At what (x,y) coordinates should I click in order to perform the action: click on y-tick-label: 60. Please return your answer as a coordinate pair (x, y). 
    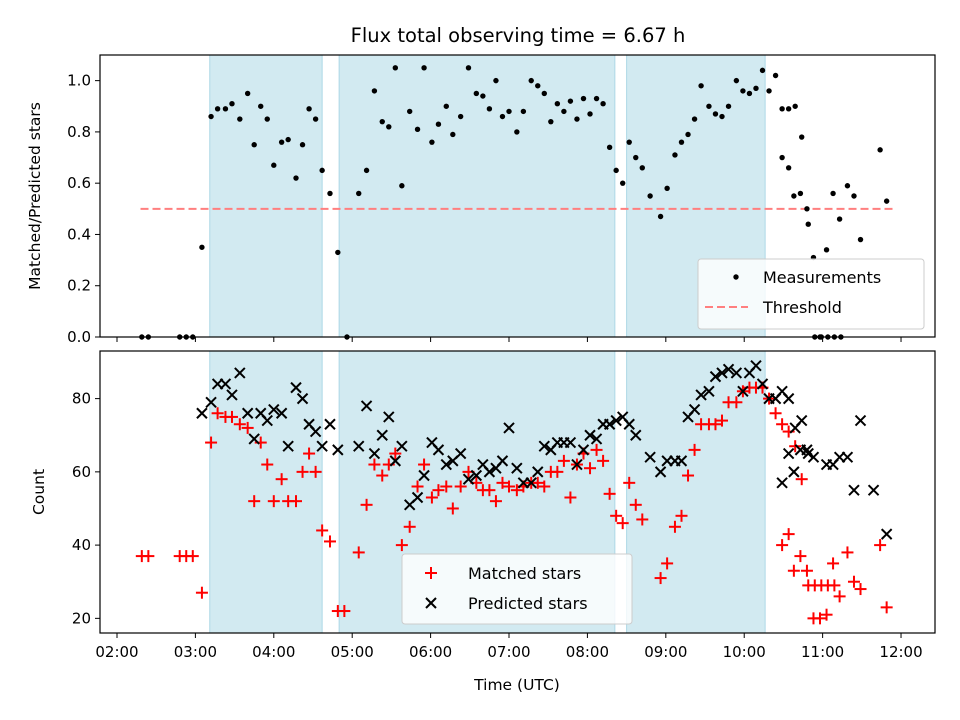
    Looking at the image, I should click on (81, 472).